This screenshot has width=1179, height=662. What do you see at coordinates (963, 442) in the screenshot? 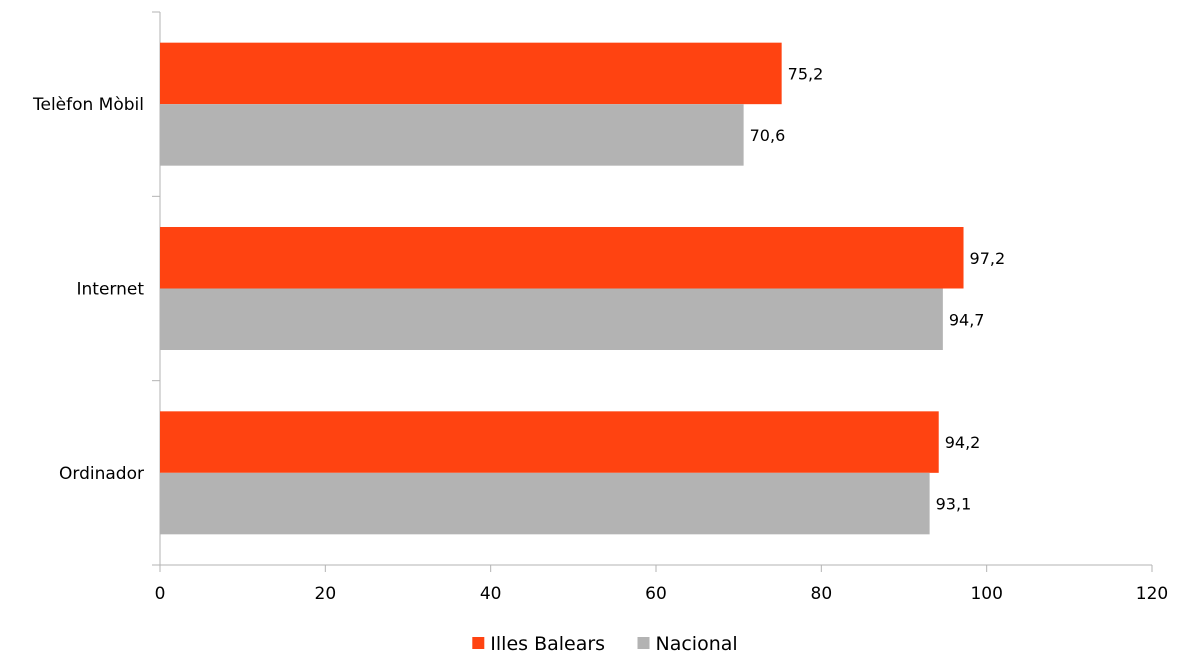
I see `data-label: 94,2` at bounding box center [963, 442].